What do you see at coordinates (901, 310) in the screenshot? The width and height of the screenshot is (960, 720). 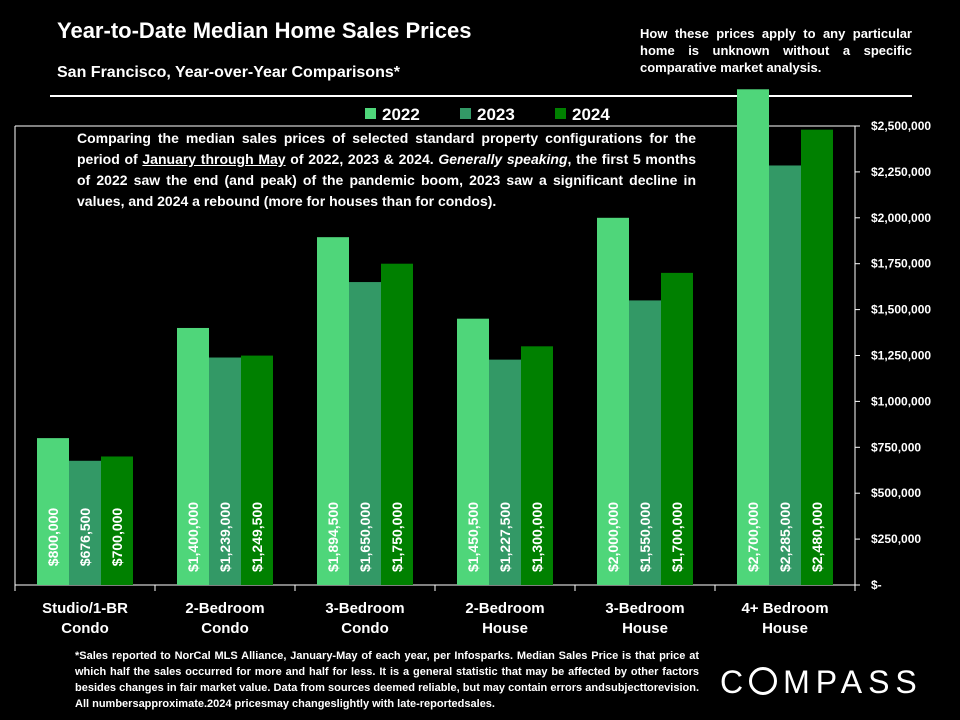 I see `y-tick-label: $1,500,000` at bounding box center [901, 310].